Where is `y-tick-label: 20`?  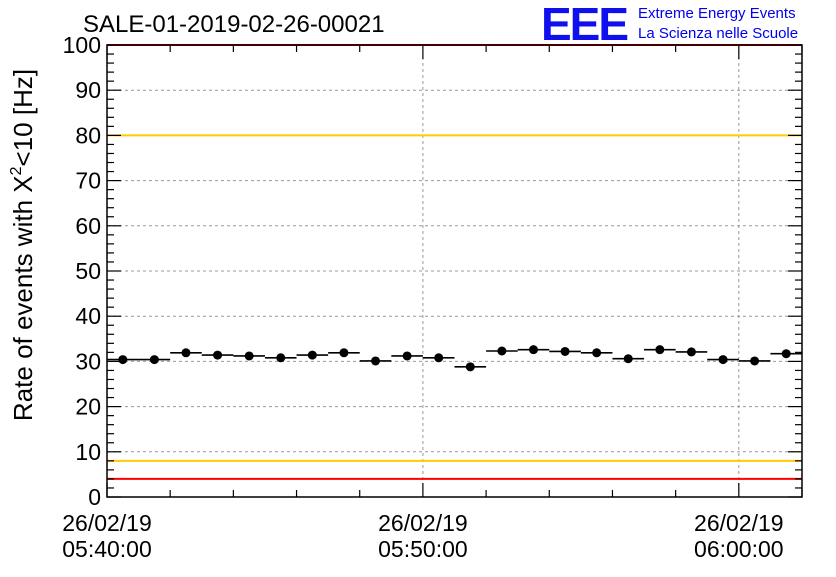
y-tick-label: 20 is located at coordinates (88, 407).